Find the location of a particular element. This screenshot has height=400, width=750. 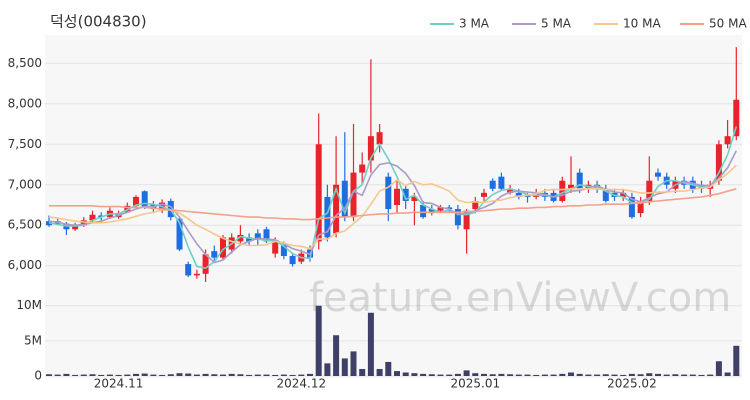

x-tick-label: 2025.01 is located at coordinates (475, 384).